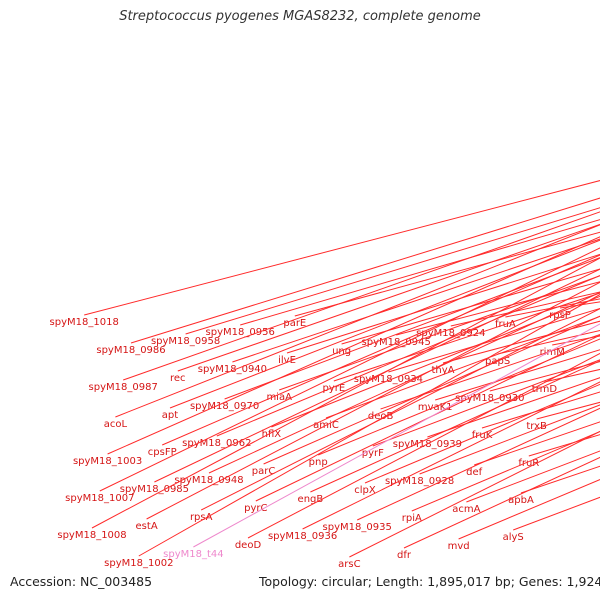 The width and height of the screenshot is (600, 600). Describe the element at coordinates (388, 379) in the screenshot. I see `bottom-gene-label: spyM18_0934` at that location.